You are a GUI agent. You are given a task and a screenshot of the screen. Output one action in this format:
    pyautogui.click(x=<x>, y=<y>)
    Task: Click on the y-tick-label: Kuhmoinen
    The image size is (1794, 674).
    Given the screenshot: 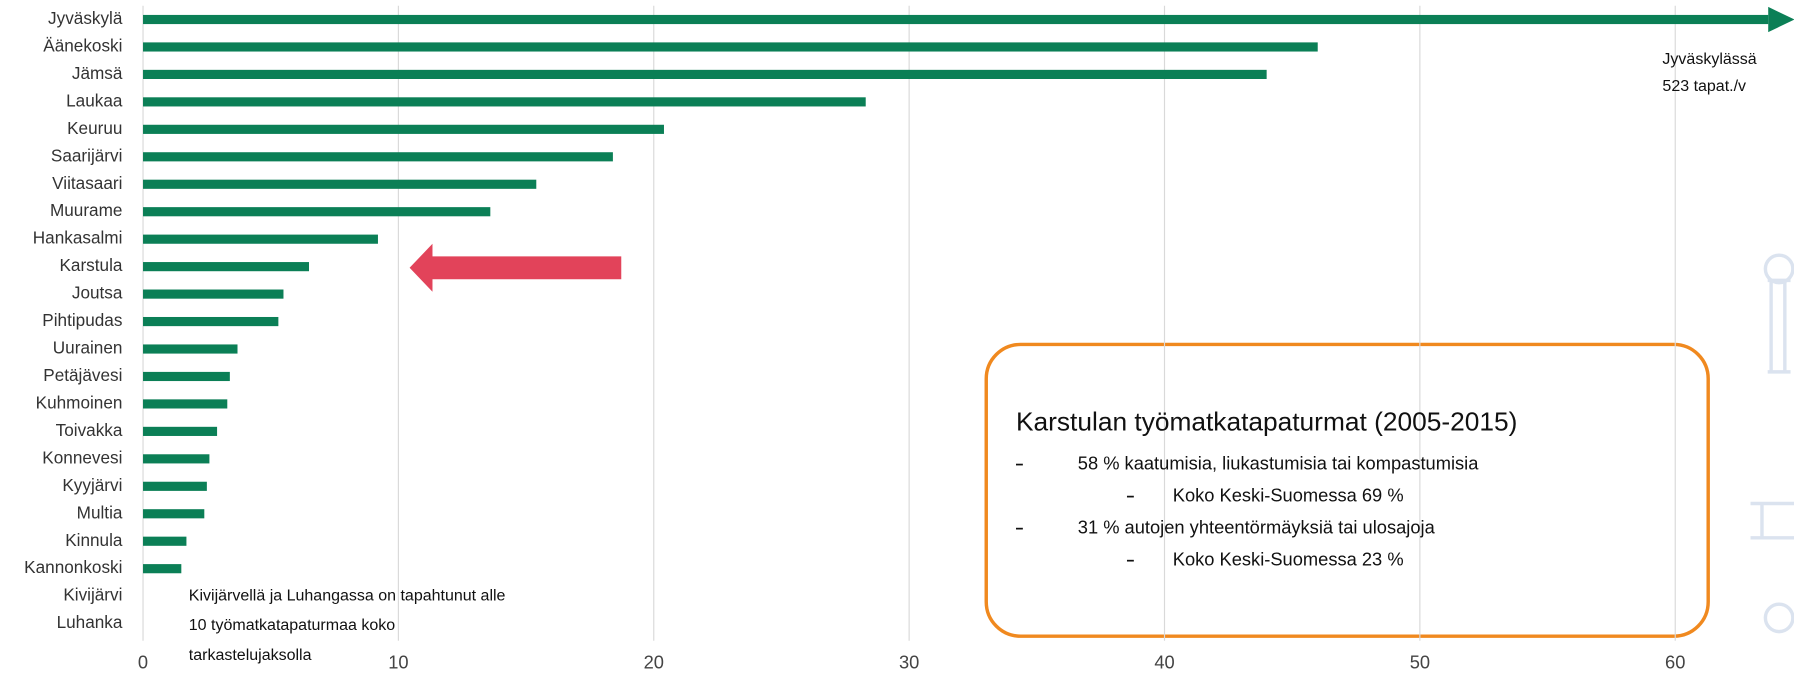 What is the action you would take?
    pyautogui.click(x=79, y=402)
    